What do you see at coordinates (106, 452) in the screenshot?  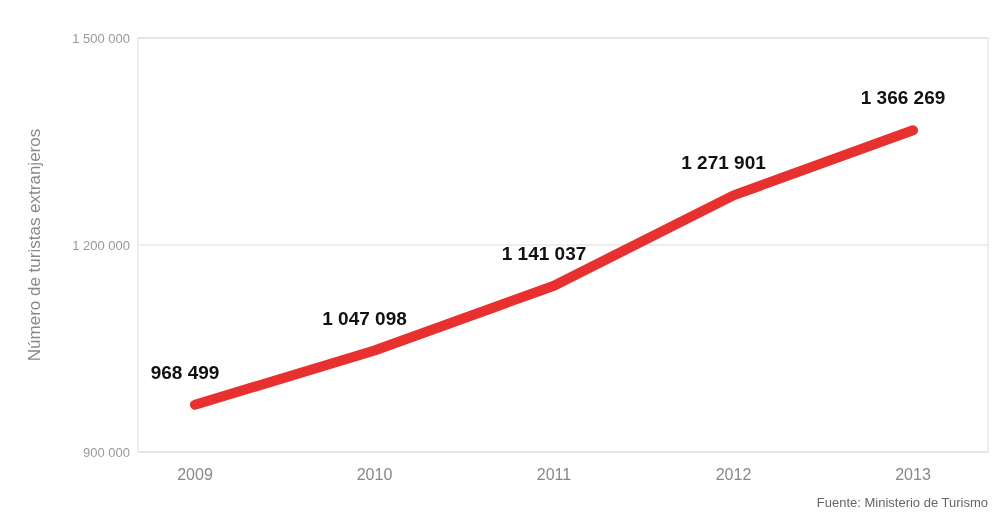 I see `y-tick-label: 900 000` at bounding box center [106, 452].